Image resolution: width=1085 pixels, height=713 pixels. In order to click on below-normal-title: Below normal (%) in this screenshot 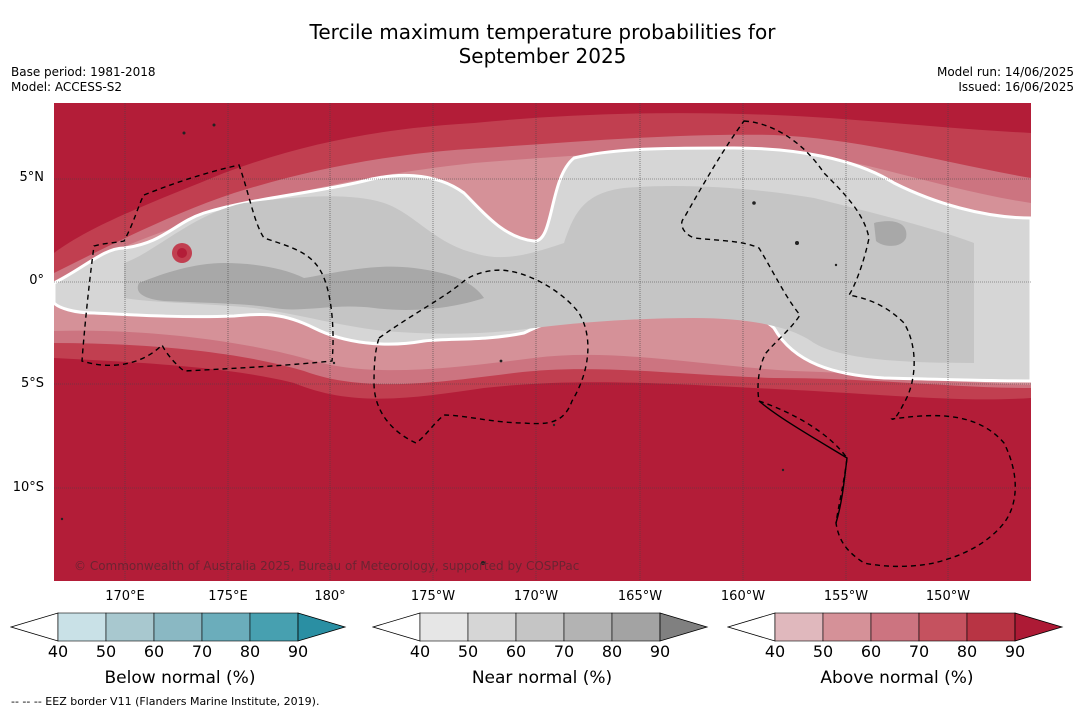, I will do `click(180, 678)`.